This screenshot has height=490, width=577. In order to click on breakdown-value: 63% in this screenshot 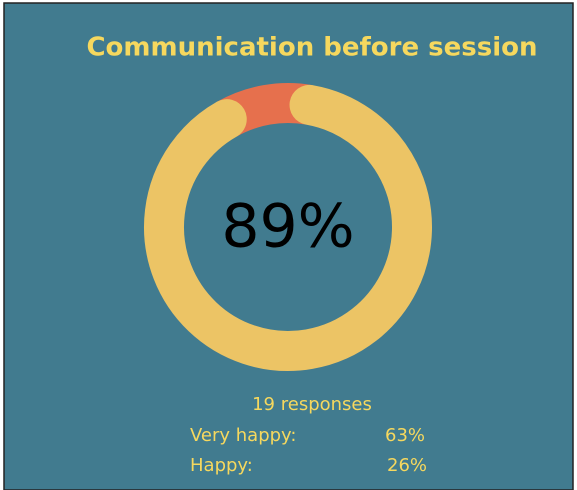, I will do `click(405, 435)`.